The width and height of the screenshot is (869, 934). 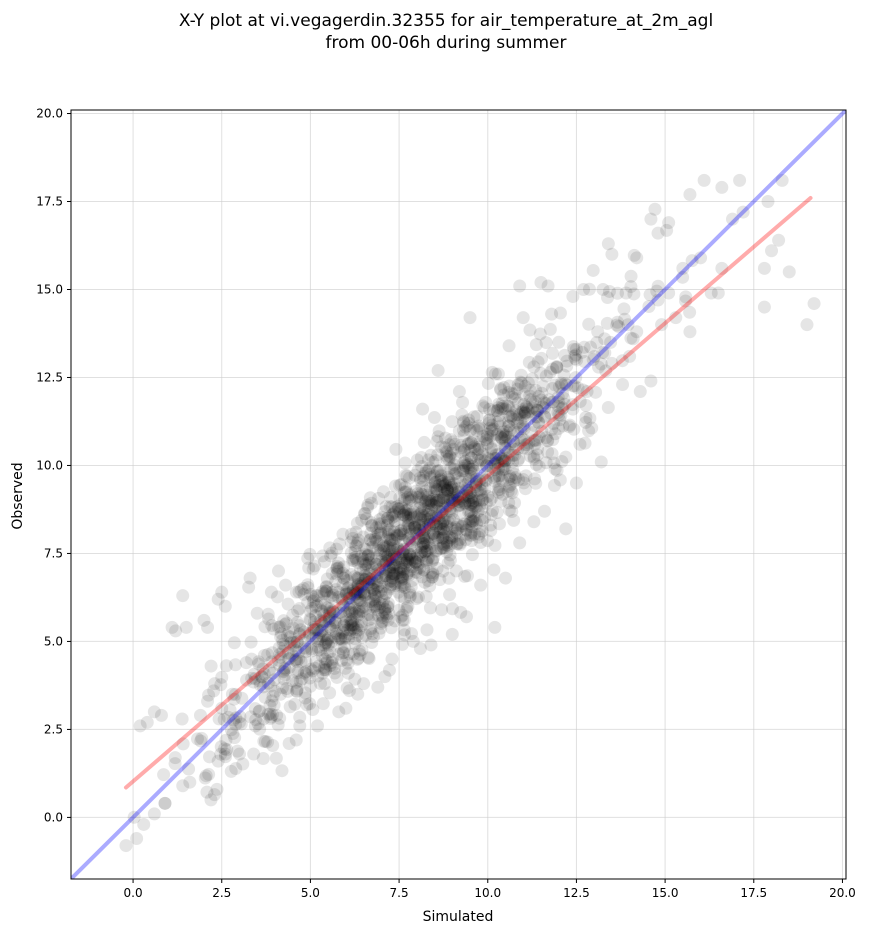 What do you see at coordinates (53, 729) in the screenshot?
I see `y-tick-label: 2.5` at bounding box center [53, 729].